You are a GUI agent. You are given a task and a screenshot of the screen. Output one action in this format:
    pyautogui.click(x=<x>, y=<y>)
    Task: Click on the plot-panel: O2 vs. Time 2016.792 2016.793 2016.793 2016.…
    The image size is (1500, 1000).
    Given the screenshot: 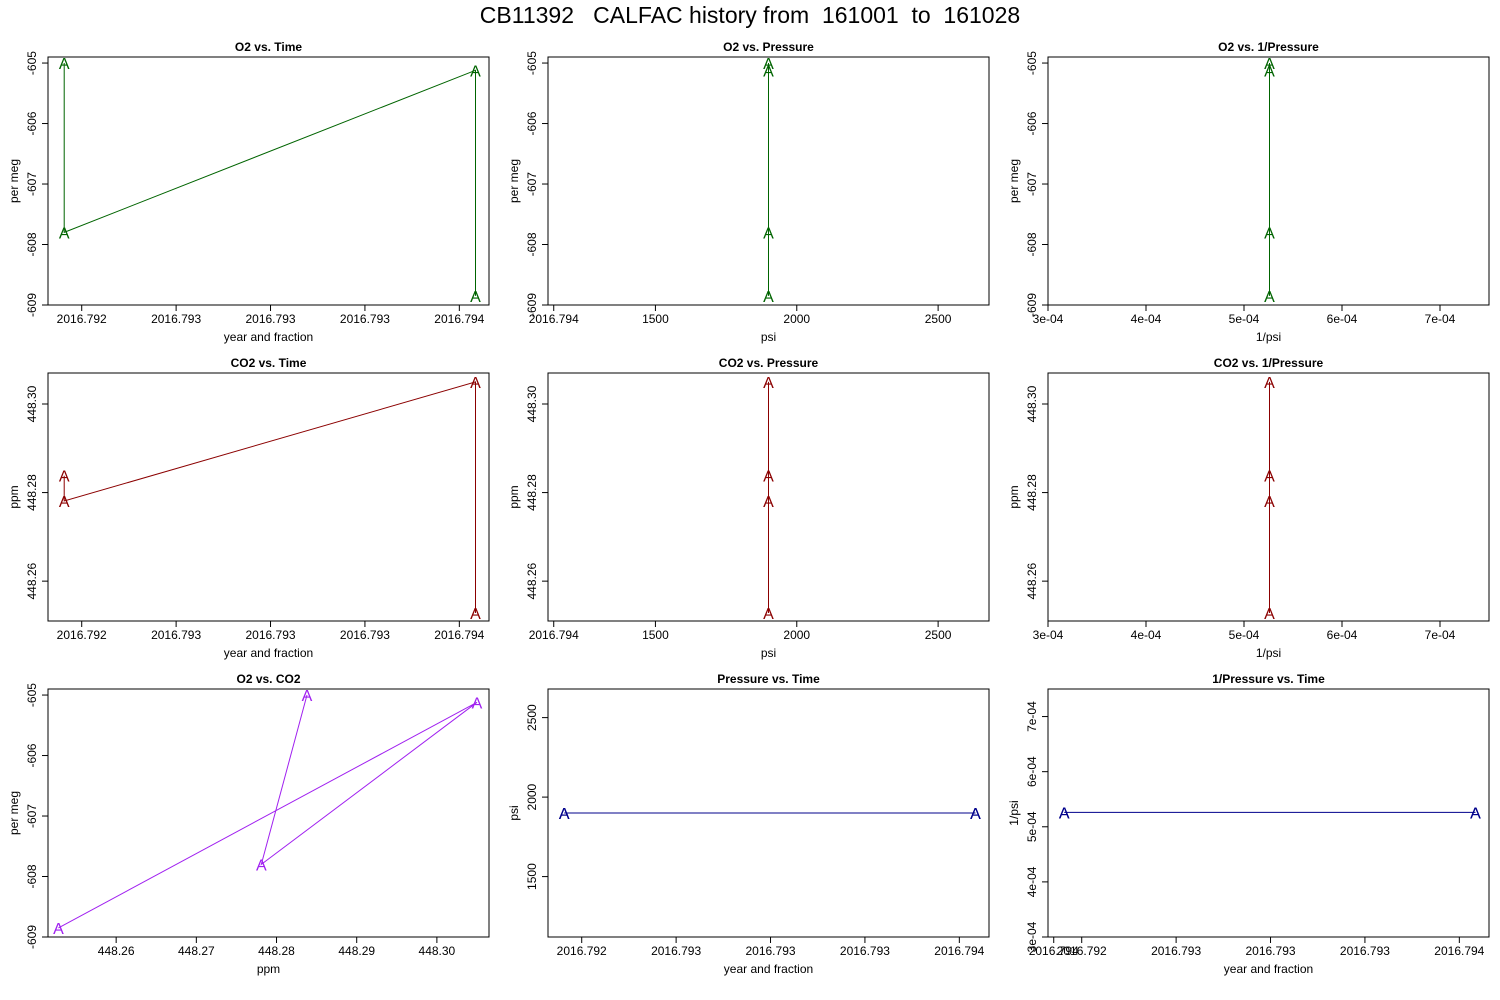 What is the action you would take?
    pyautogui.click(x=293, y=192)
    